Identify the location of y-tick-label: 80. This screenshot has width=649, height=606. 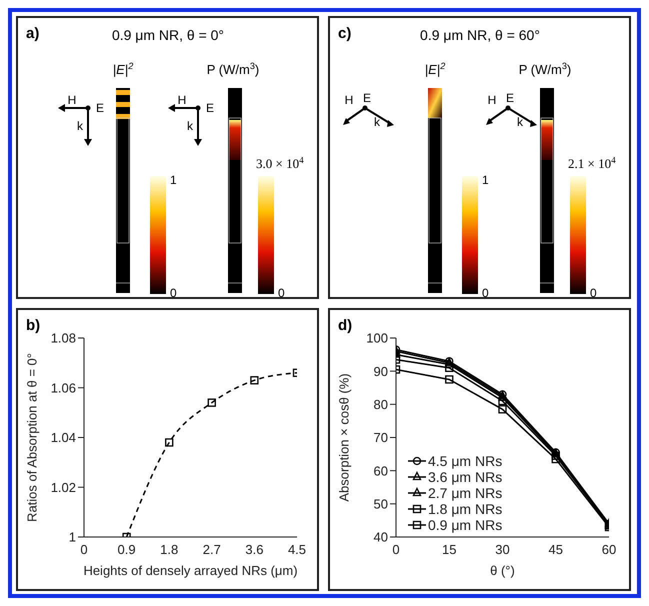
(381, 404).